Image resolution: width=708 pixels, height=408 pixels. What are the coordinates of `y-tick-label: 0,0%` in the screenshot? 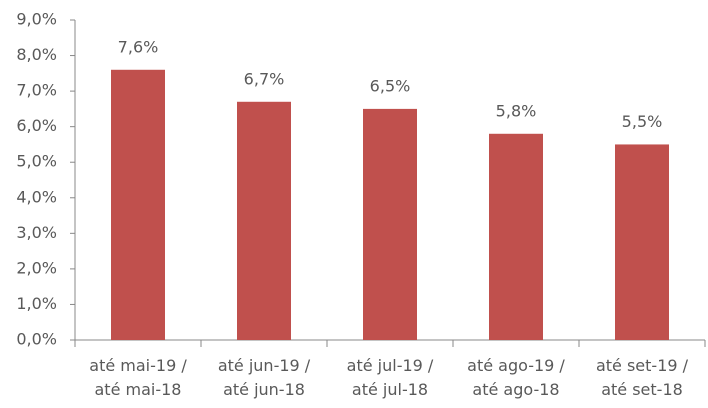 It's located at (36, 339).